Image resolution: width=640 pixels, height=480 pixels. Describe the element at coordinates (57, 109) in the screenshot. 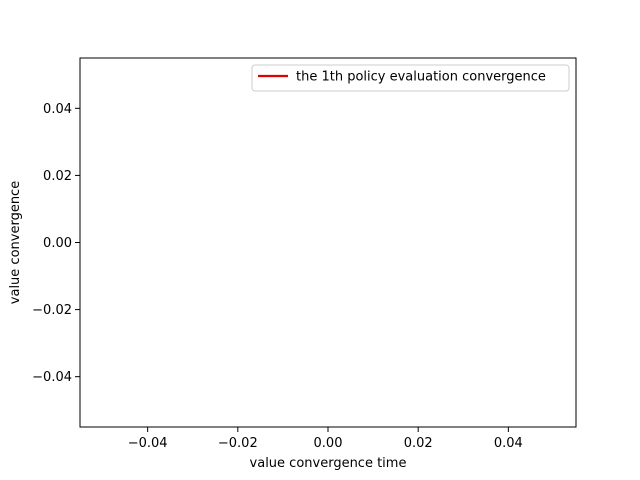

I see `y-tick-label: 0.04` at that location.